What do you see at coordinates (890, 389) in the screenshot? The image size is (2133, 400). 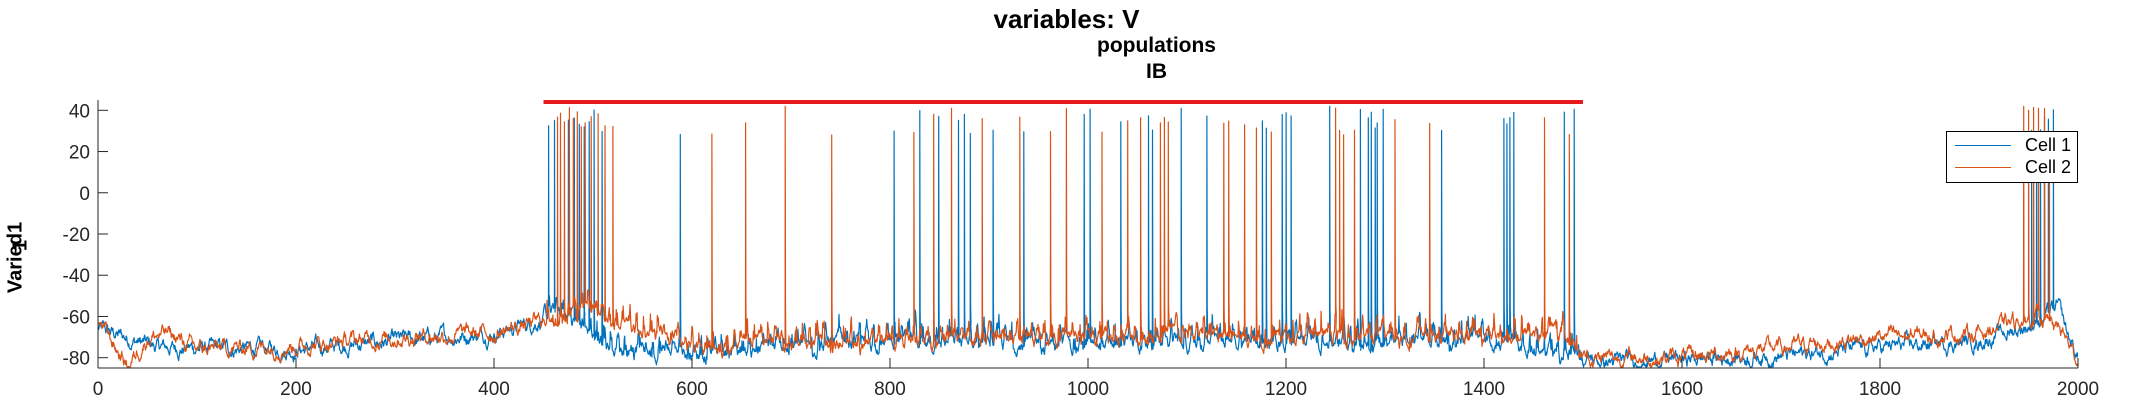 I see `x-tick-label: 800` at bounding box center [890, 389].